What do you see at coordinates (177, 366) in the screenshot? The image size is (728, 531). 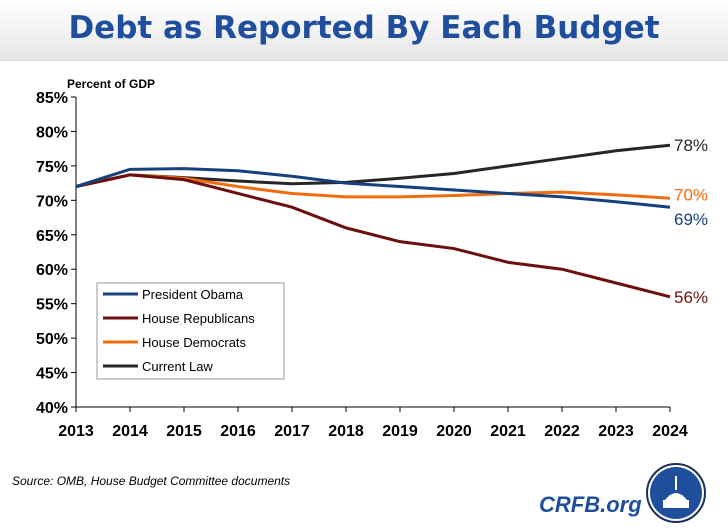 I see `legend-label: Current Law` at bounding box center [177, 366].